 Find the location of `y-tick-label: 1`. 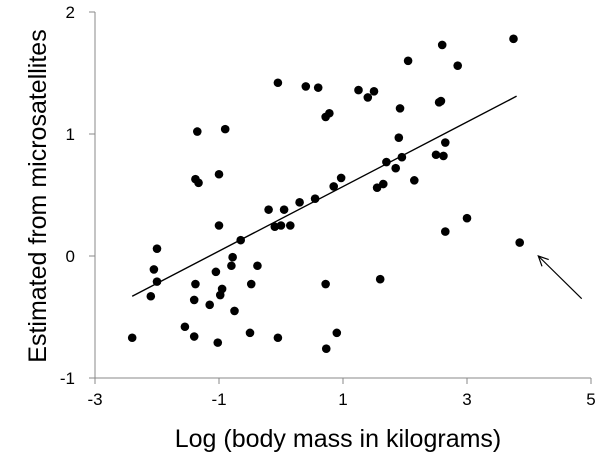

y-tick-label: 1 is located at coordinates (70, 134).